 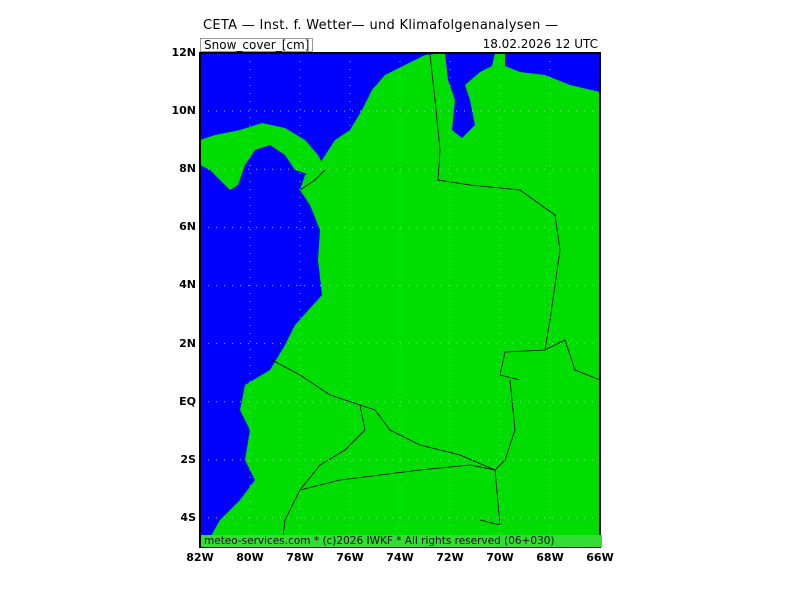 What do you see at coordinates (300, 557) in the screenshot?
I see `lon-label: 78W` at bounding box center [300, 557].